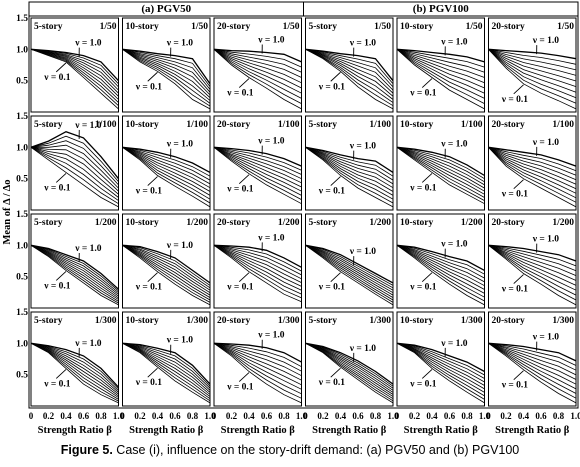  Describe the element at coordinates (380, 321) in the screenshot. I see `panel-ratio-label: 1/300` at that location.